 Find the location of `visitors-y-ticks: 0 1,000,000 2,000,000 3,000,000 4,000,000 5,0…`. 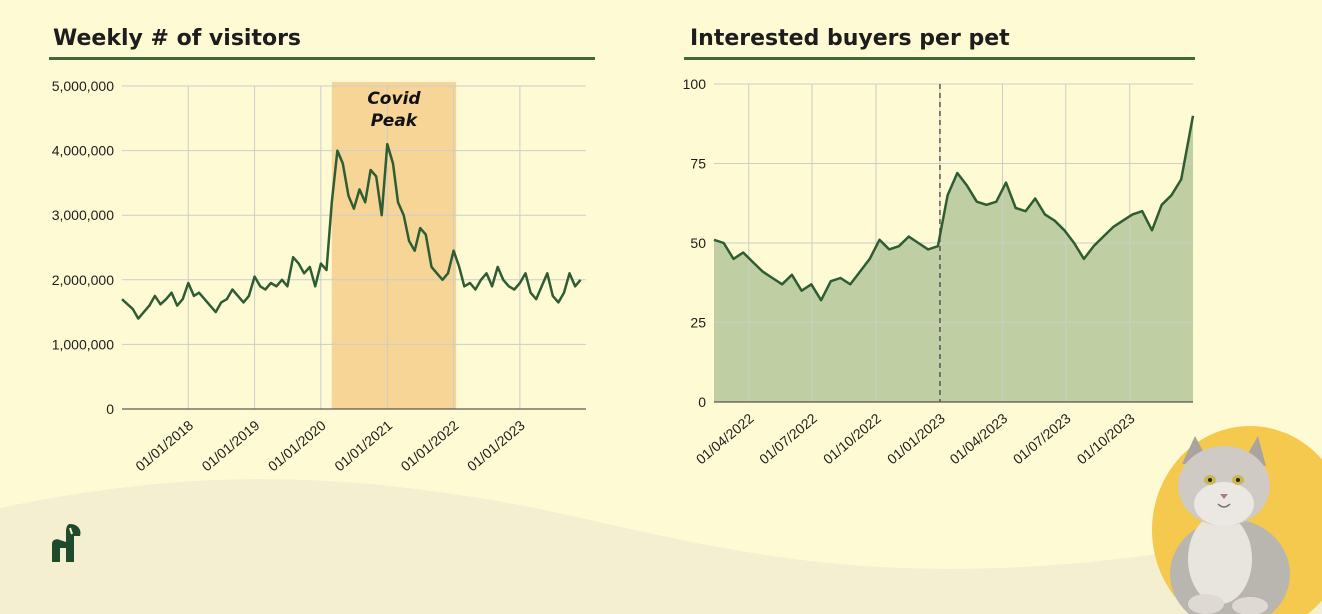

visitors-y-ticks: 0 1,000,000 2,000,000 3,000,000 4,000,000 5,0… is located at coordinates (83, 247).